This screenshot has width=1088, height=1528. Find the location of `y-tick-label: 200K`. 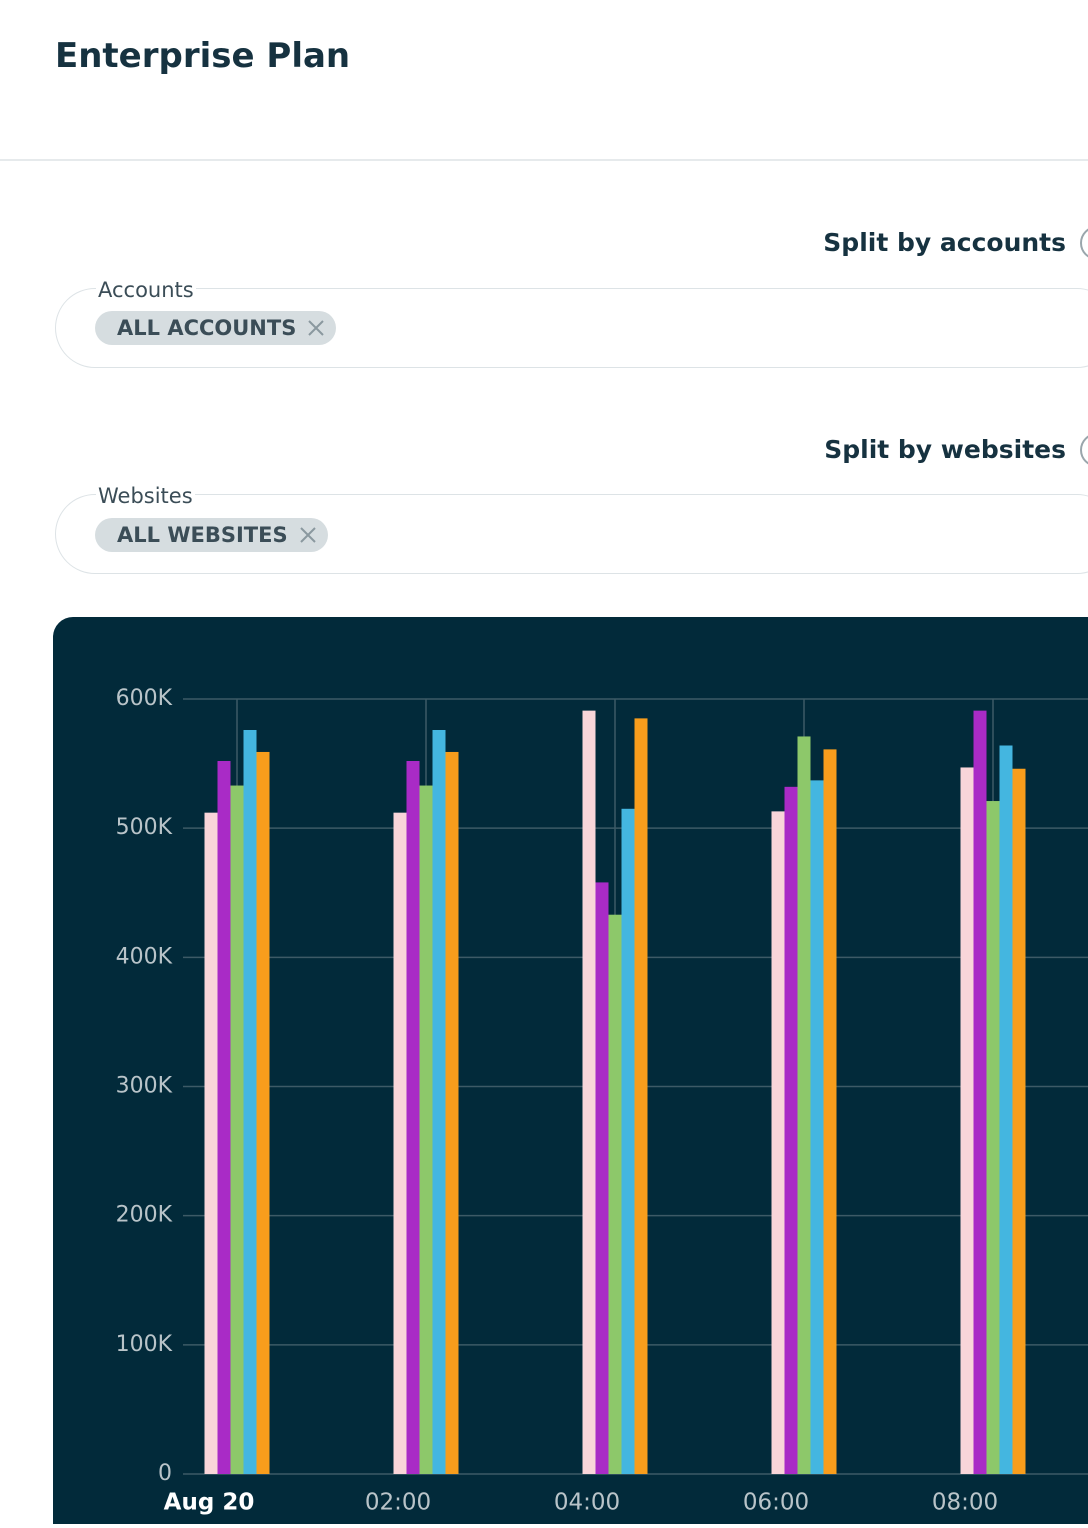

y-tick-label: 200K is located at coordinates (144, 1215).